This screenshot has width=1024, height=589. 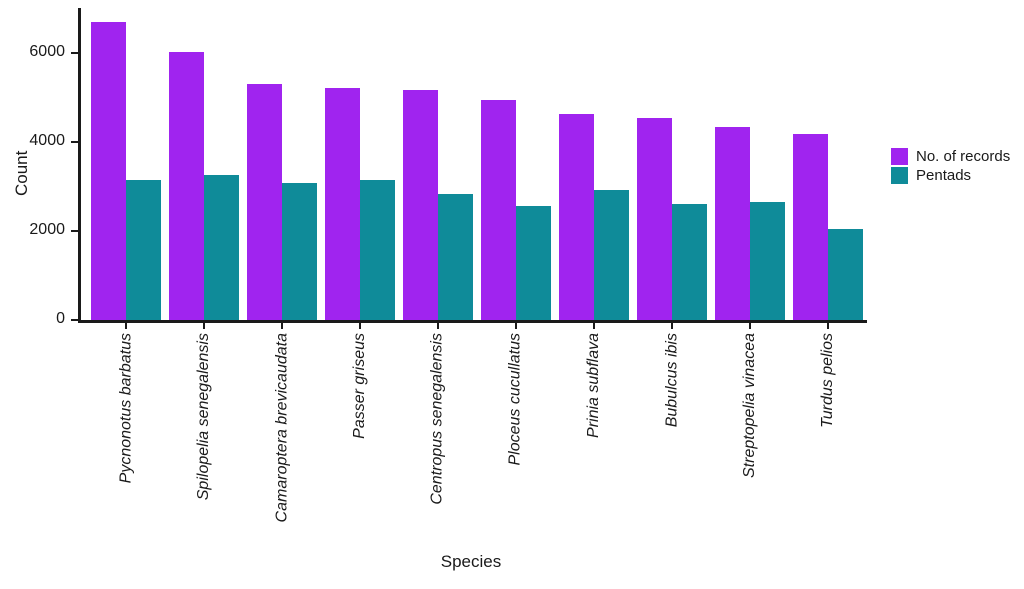 What do you see at coordinates (437, 419) in the screenshot?
I see `x-category-label: Centropus senegalensis` at bounding box center [437, 419].